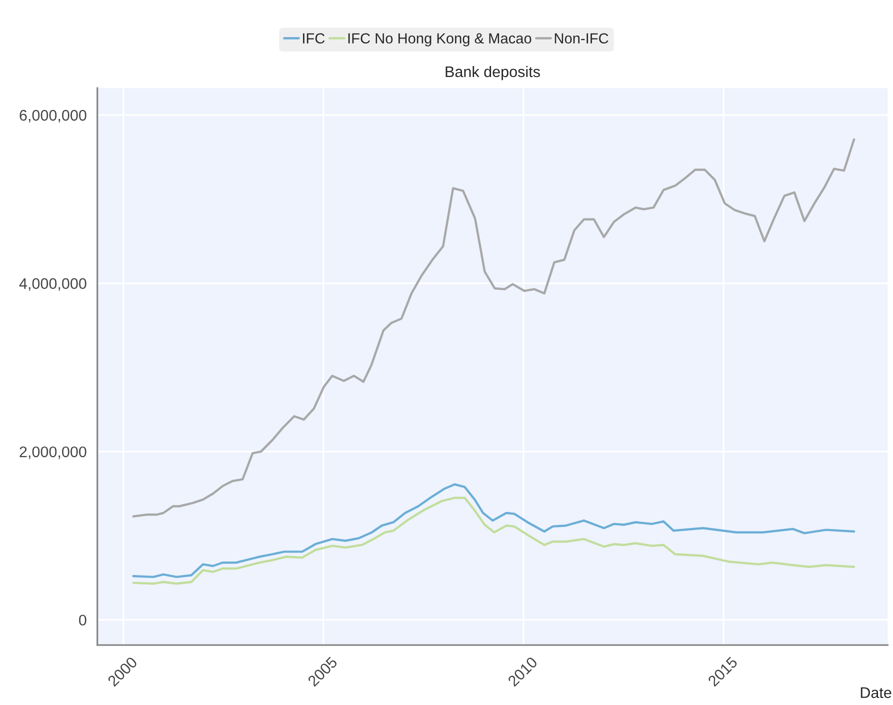  I want to click on x-axis-title: Date, so click(876, 692).